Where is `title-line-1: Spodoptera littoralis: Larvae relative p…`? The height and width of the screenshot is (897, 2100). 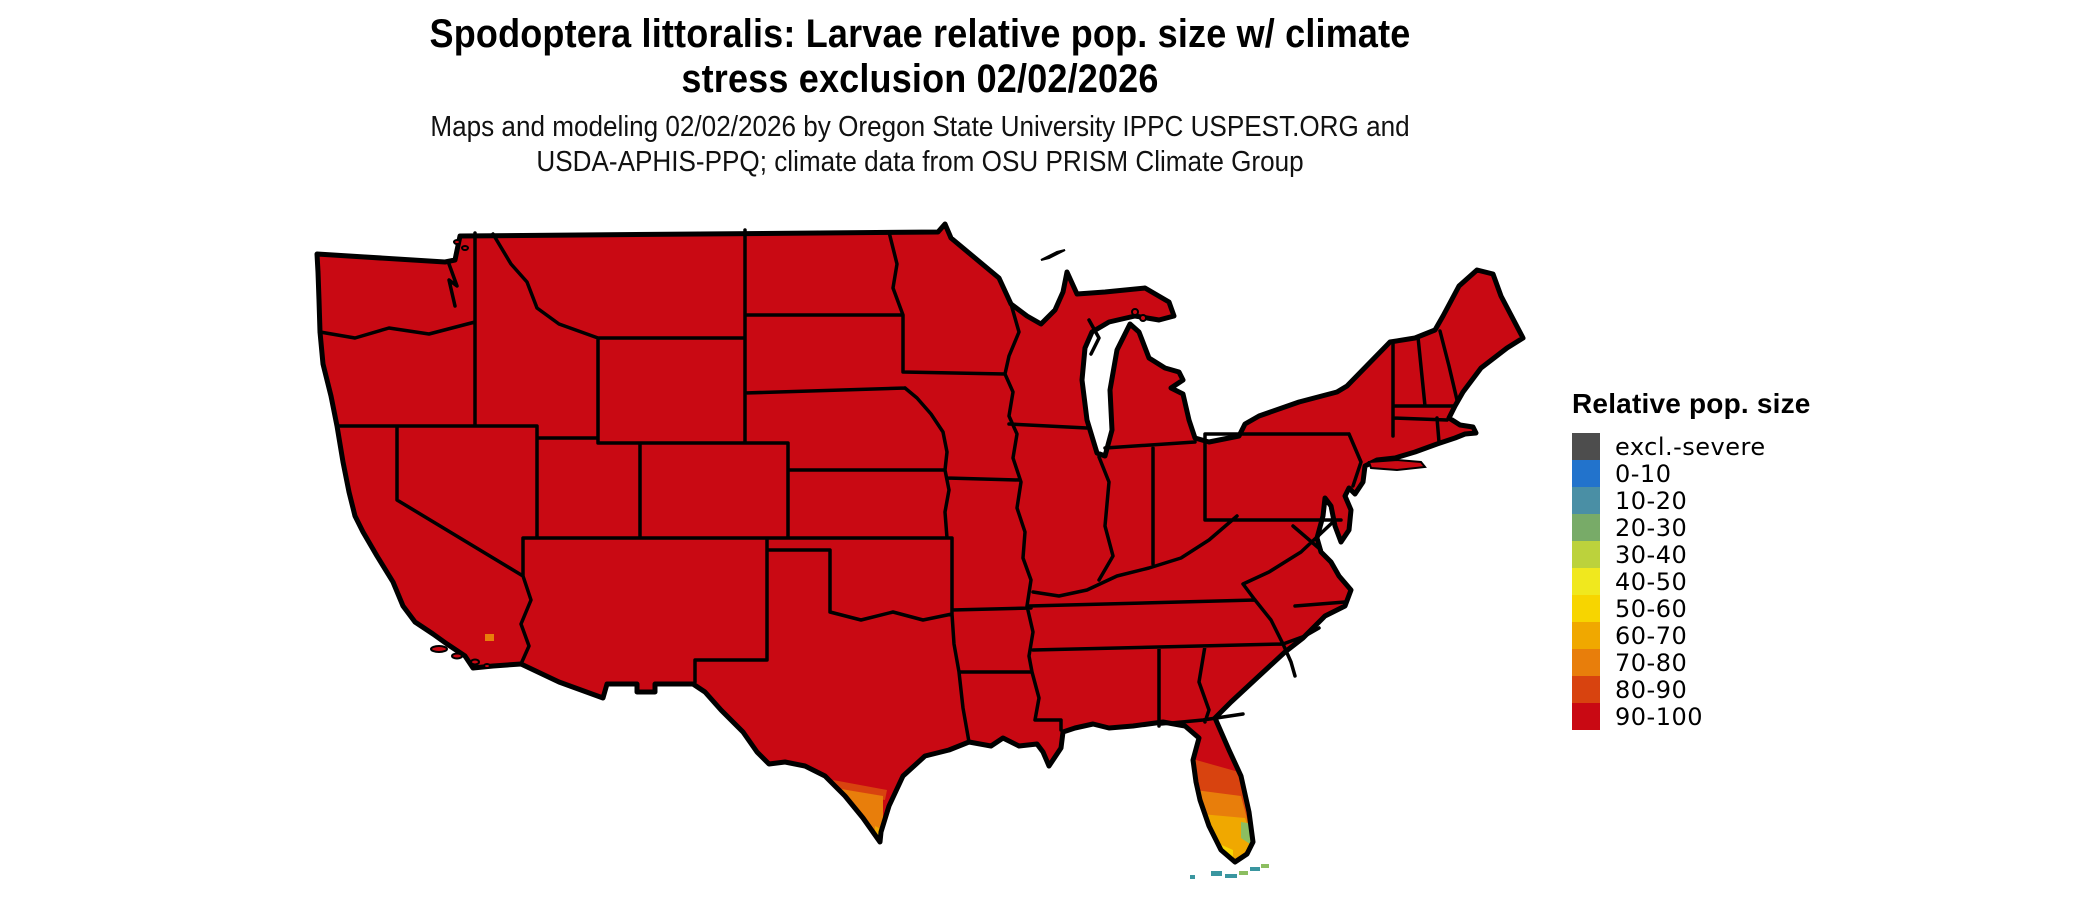 title-line-1: Spodoptera littoralis: Larvae relative p… is located at coordinates (920, 34).